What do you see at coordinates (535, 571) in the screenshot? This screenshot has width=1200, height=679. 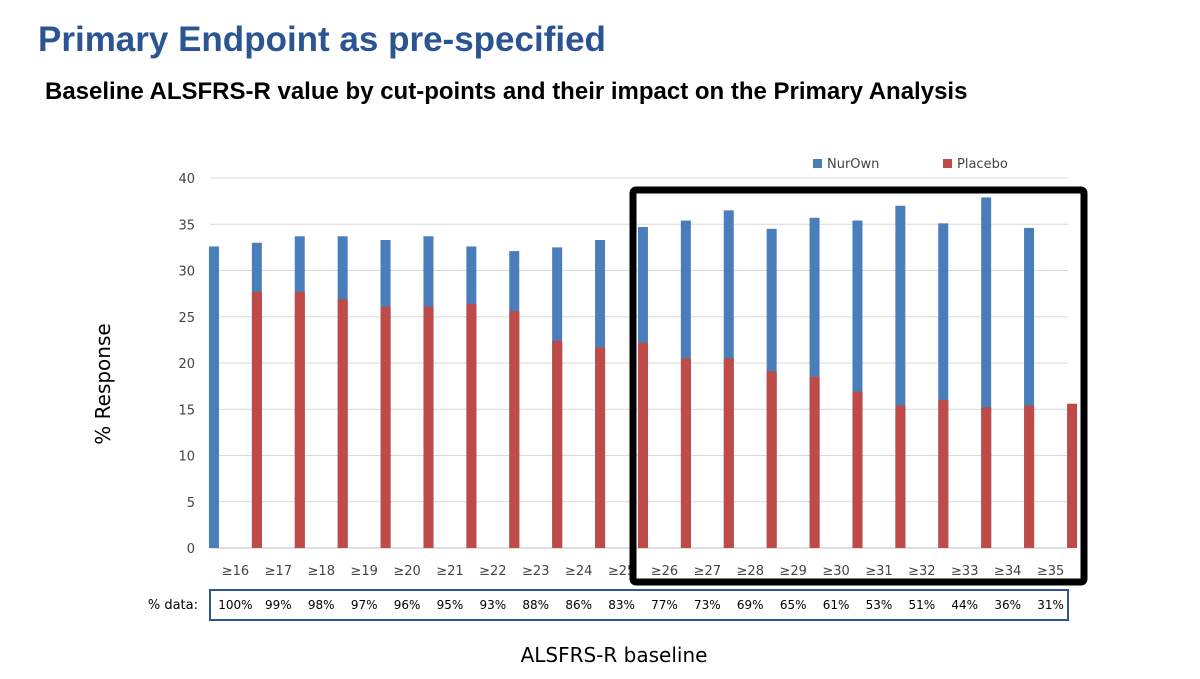 I see `x-tick-label: ≥23` at bounding box center [535, 571].